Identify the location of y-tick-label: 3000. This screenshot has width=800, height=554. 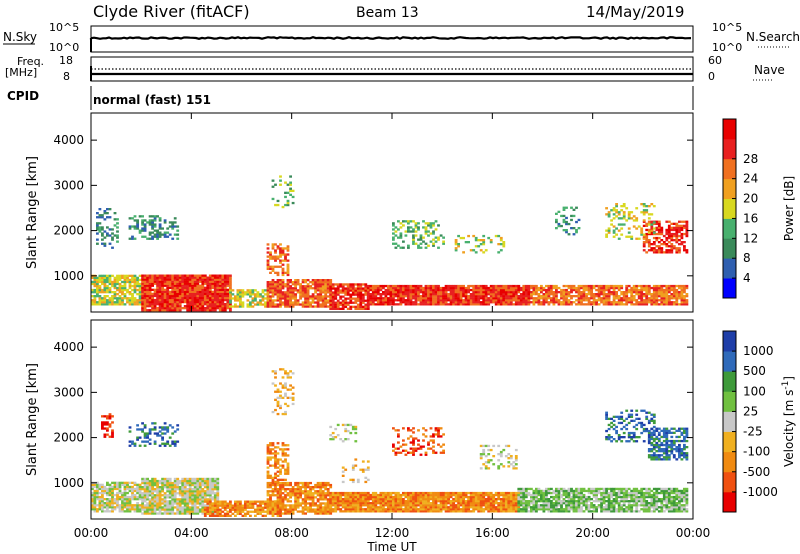
(68, 185).